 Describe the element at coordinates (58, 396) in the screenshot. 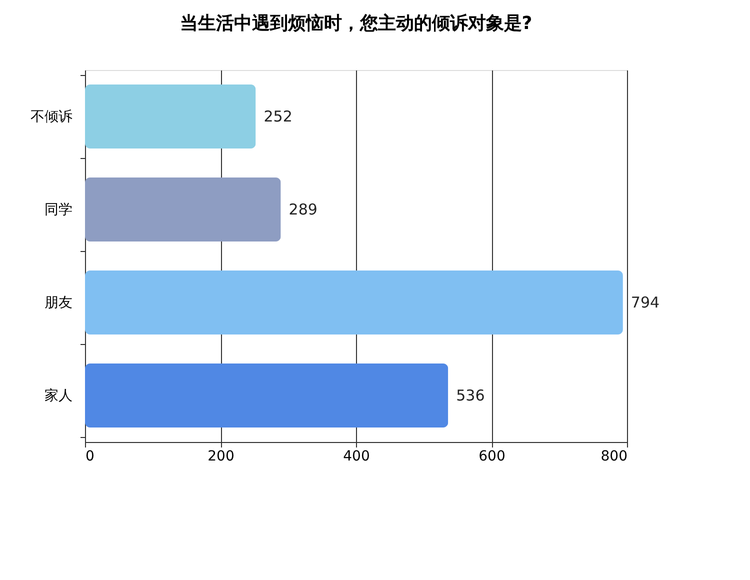

I see `y-tick-label: 家人` at that location.